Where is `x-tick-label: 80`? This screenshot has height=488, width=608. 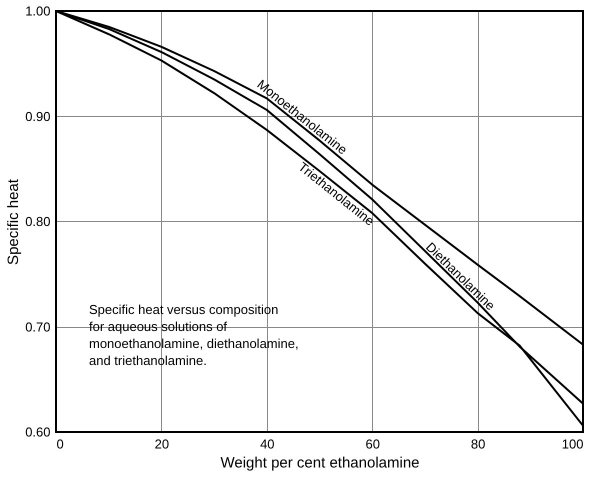
x-tick-label: 80 is located at coordinates (478, 444).